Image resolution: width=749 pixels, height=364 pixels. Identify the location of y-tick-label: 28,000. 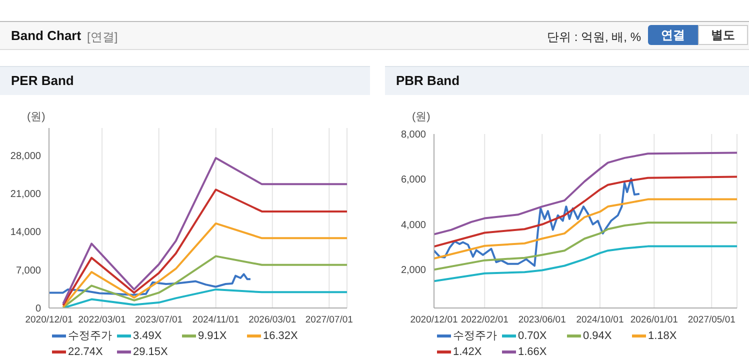
(26, 156).